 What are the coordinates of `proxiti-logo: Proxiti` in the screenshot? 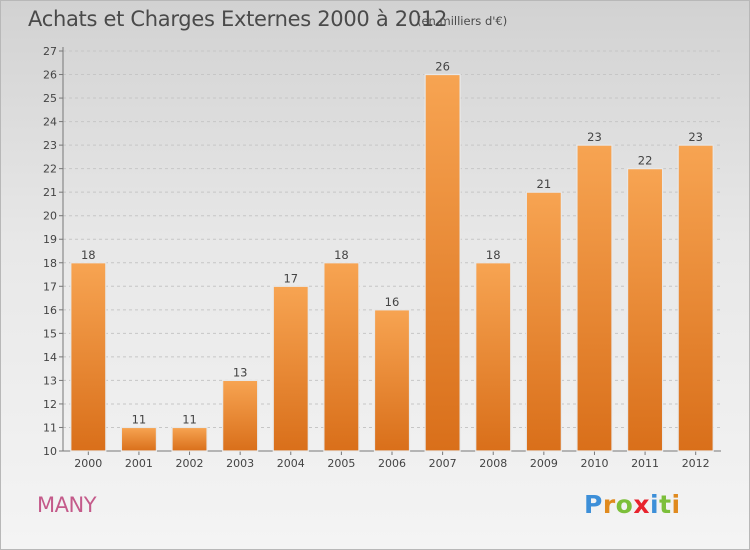 It's located at (632, 504).